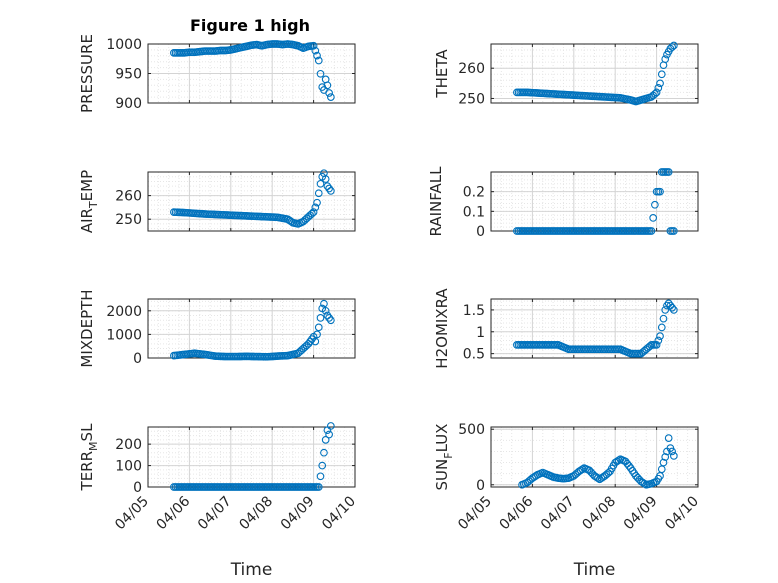 The height and width of the screenshot is (583, 778). I want to click on y-tick-label: 1.5, so click(474, 311).